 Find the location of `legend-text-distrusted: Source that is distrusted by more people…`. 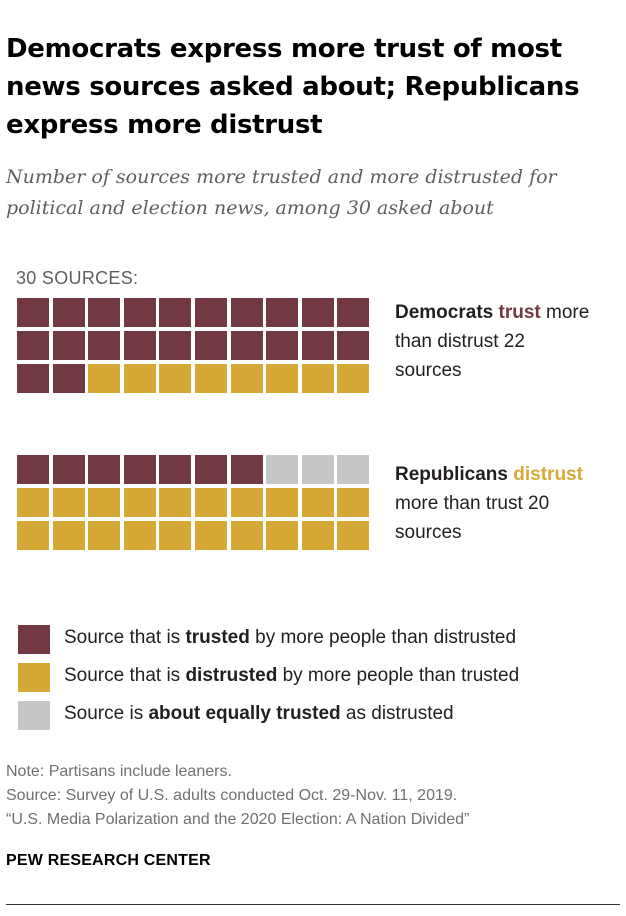

legend-text-distrusted: Source that is distrusted by more people… is located at coordinates (291, 676).